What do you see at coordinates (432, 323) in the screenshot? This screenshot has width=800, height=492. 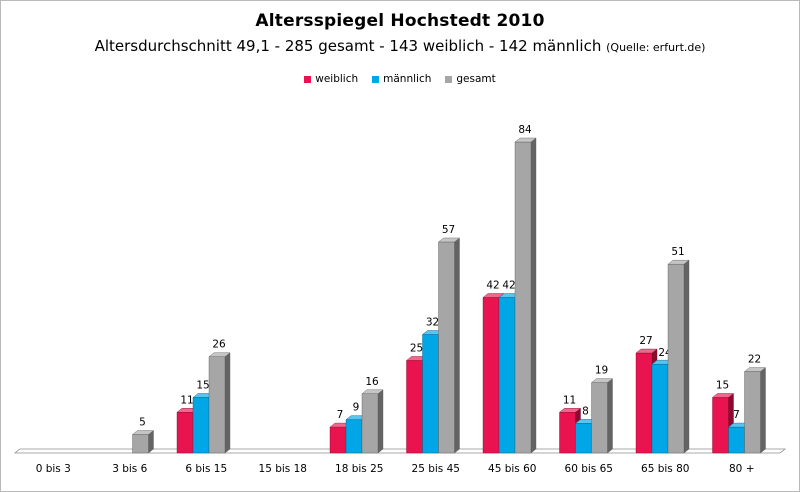 I see `data-label-maennlich-25-bis-45: 32` at bounding box center [432, 323].